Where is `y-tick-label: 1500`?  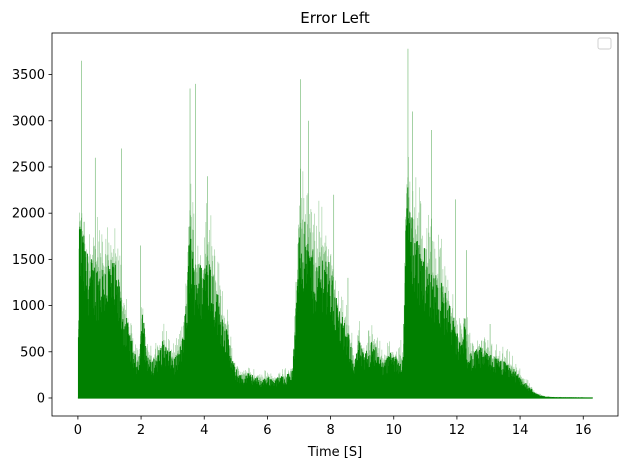 y-tick-label: 1500 is located at coordinates (28, 260).